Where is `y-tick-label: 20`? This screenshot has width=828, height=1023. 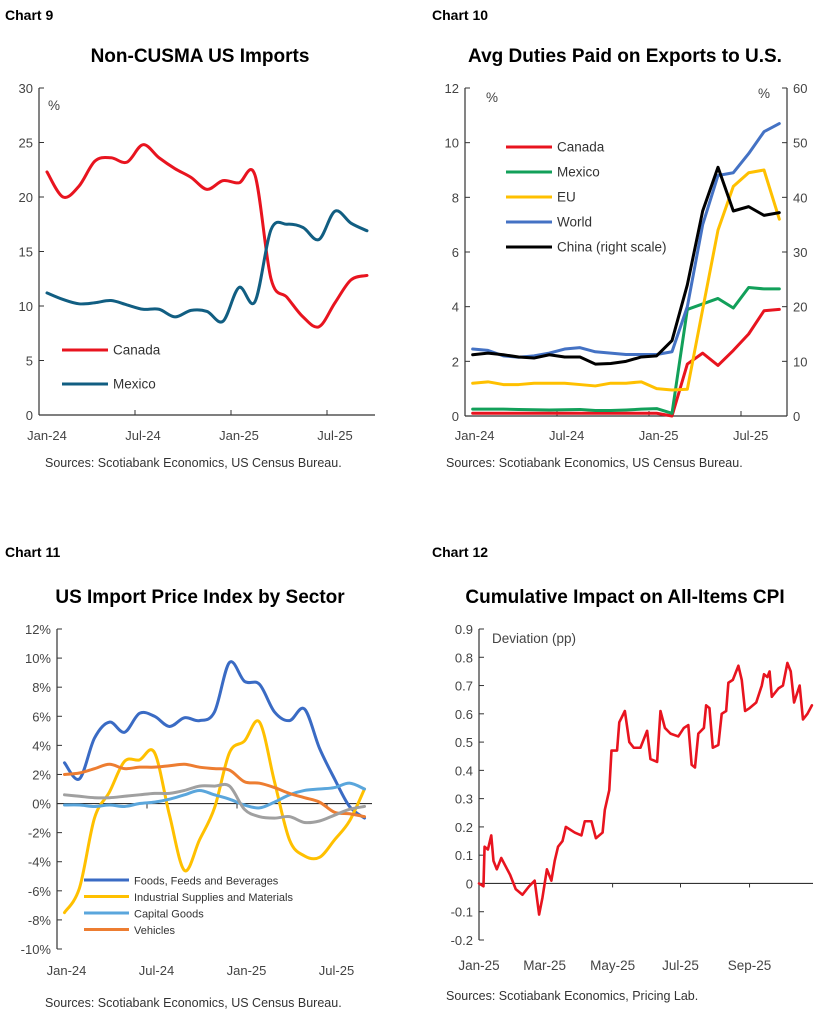
y-tick-label: 20 is located at coordinates (26, 197).